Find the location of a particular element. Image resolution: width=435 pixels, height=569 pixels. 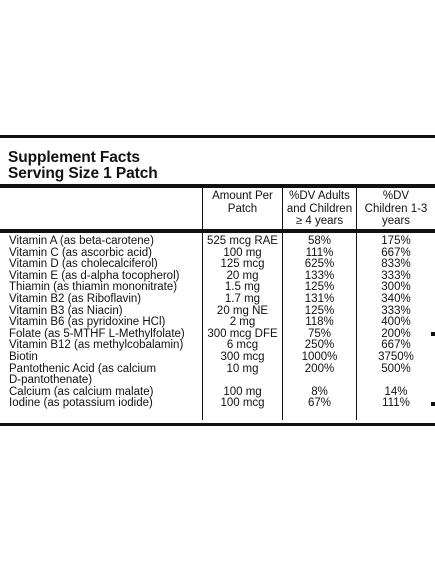

dv-adults: 131% is located at coordinates (319, 299).